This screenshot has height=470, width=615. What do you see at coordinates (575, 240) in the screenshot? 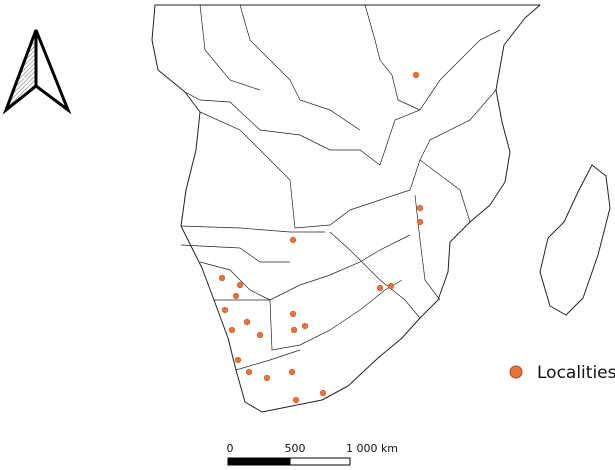
I see `madagascar` at bounding box center [575, 240].